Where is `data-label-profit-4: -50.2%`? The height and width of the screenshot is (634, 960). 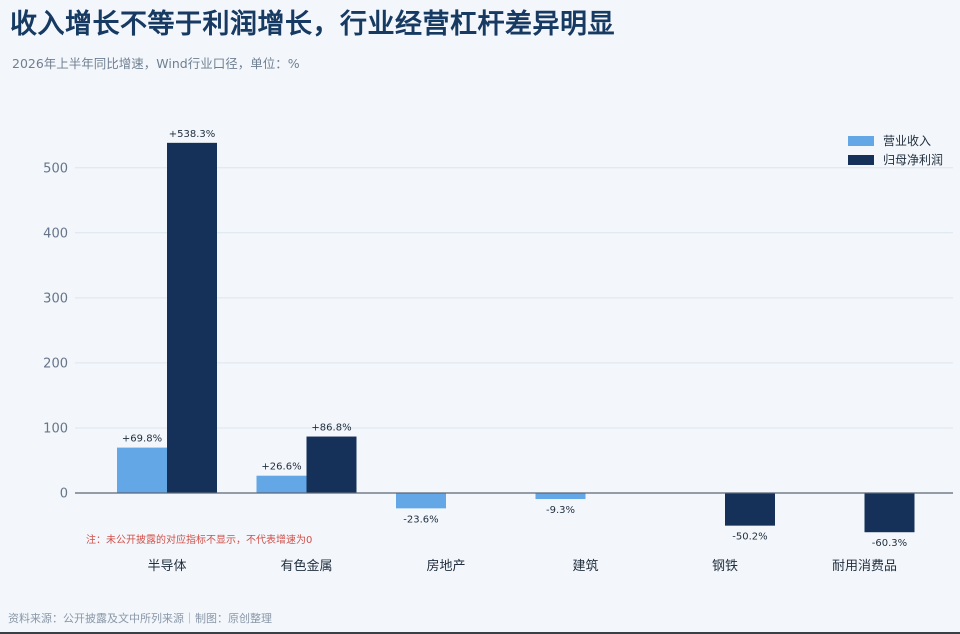 data-label-profit-4: -50.2% is located at coordinates (749, 537).